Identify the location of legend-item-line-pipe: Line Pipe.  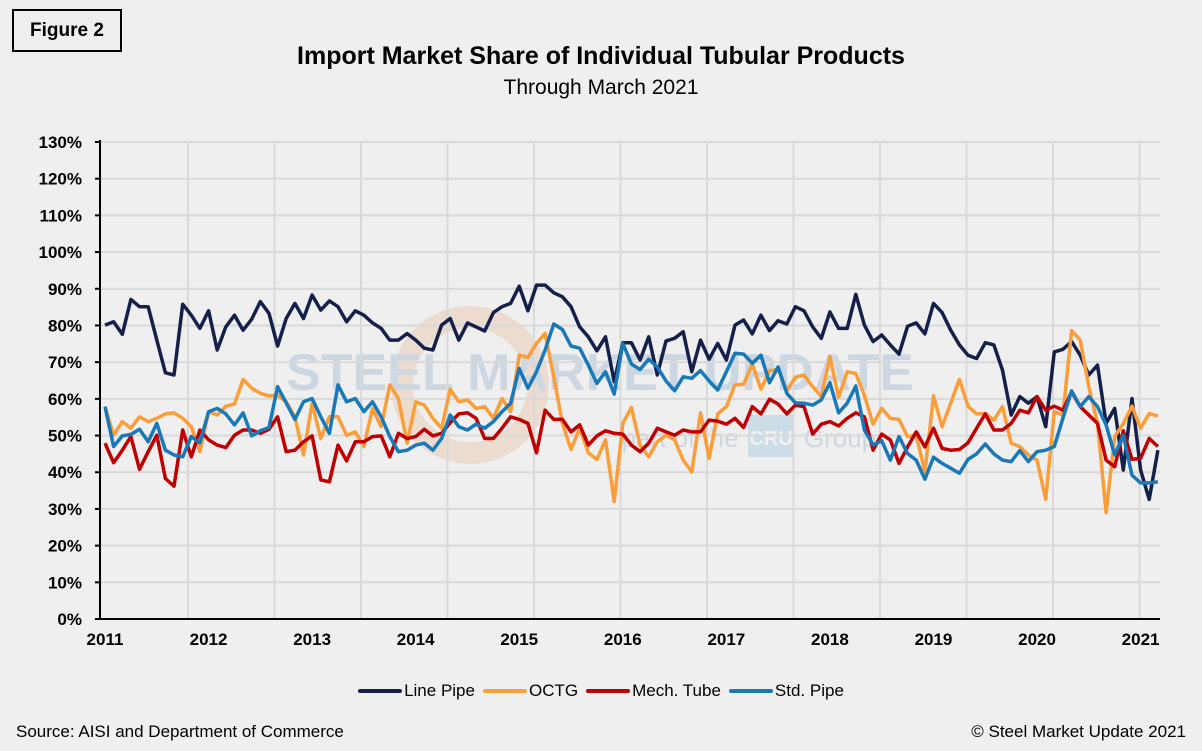
(416, 691).